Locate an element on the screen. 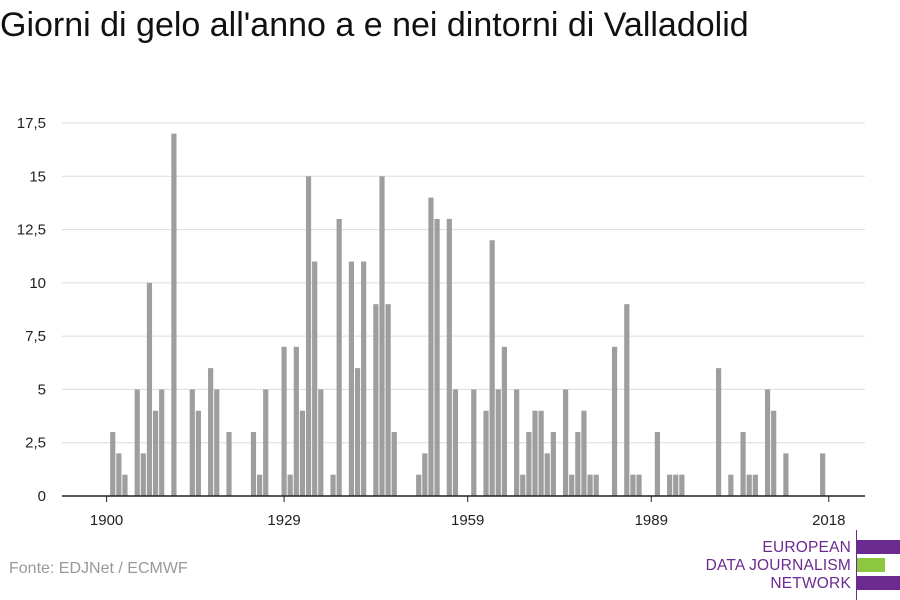 Image resolution: width=900 pixels, height=600 pixels. bar-1925 is located at coordinates (260, 485).